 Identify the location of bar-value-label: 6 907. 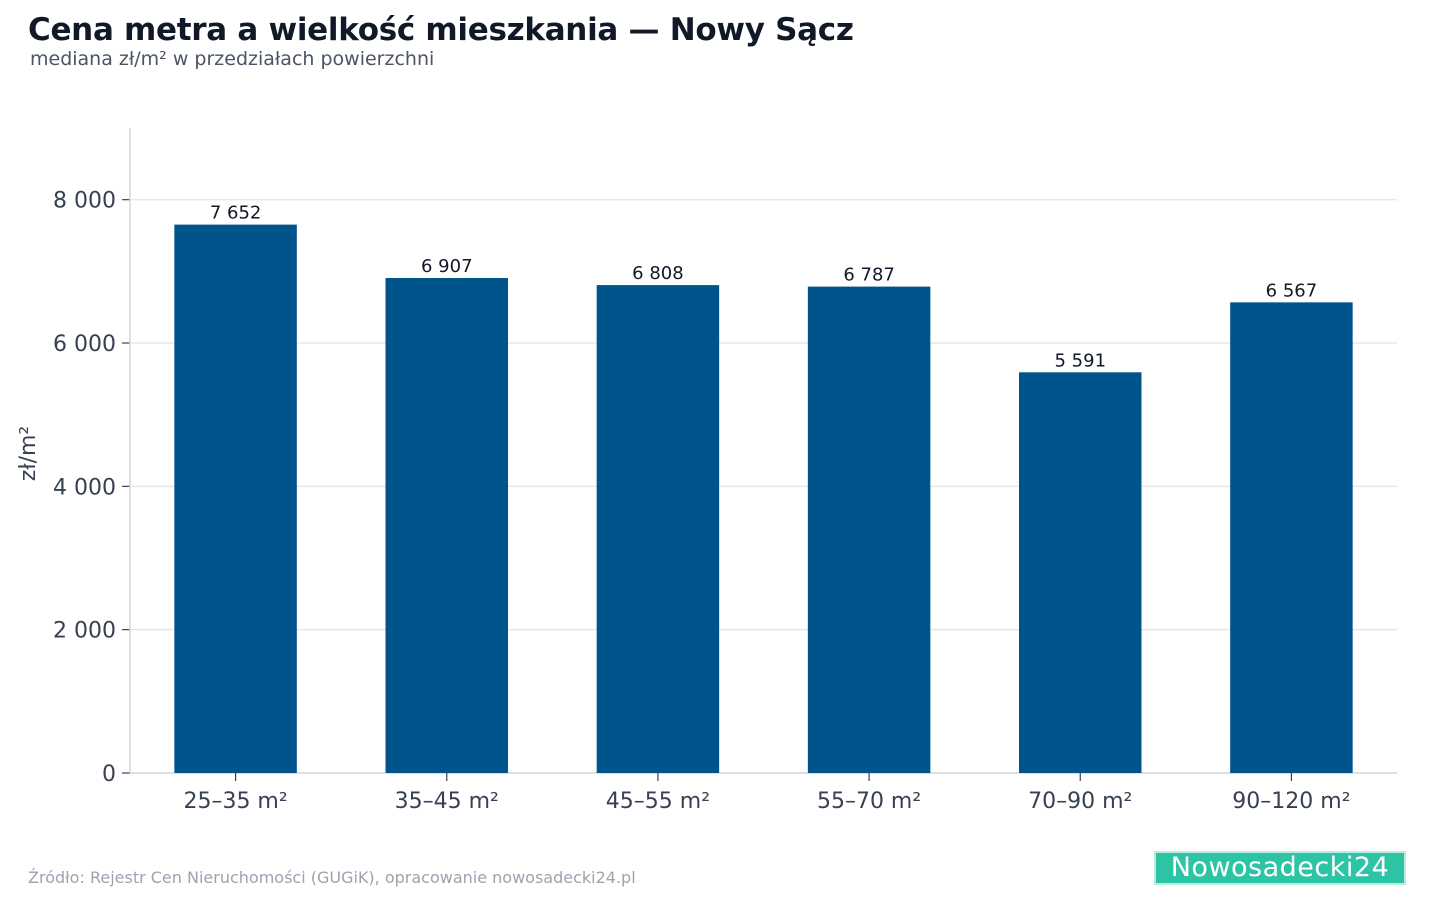
(447, 266).